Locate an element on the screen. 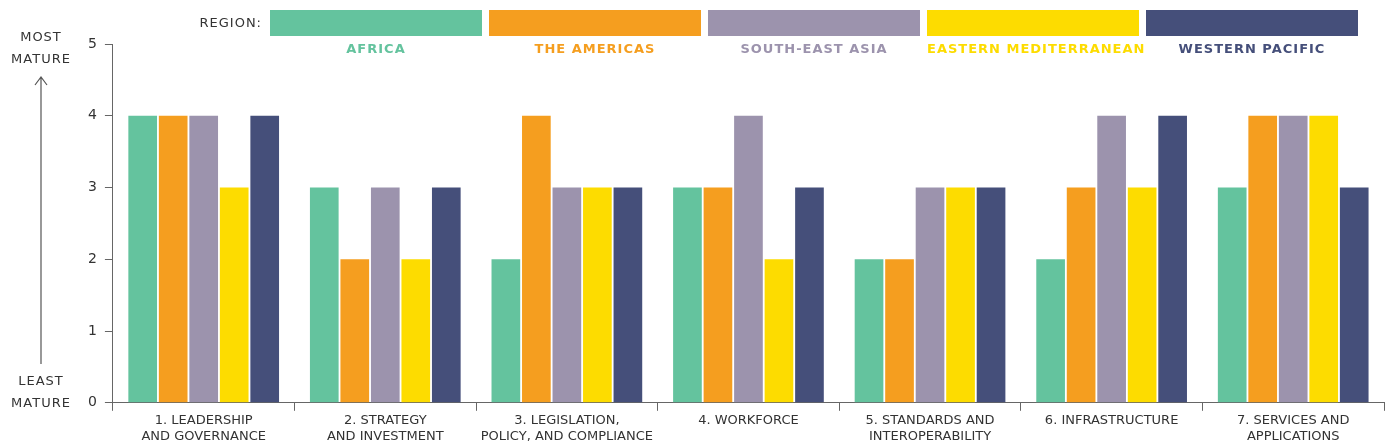 Image resolution: width=1390 pixels, height=446 pixels. y-tick-label: 2 is located at coordinates (92, 257).